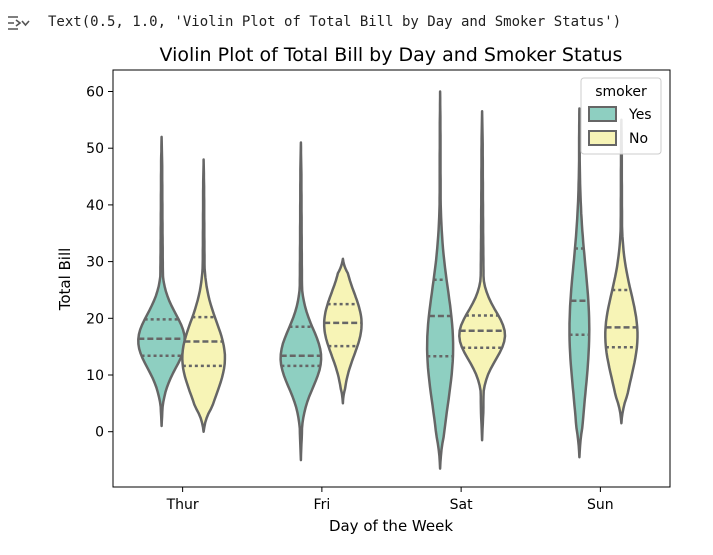 The height and width of the screenshot is (555, 713). What do you see at coordinates (322, 505) in the screenshot?
I see `x-tick-label: Fri` at bounding box center [322, 505].